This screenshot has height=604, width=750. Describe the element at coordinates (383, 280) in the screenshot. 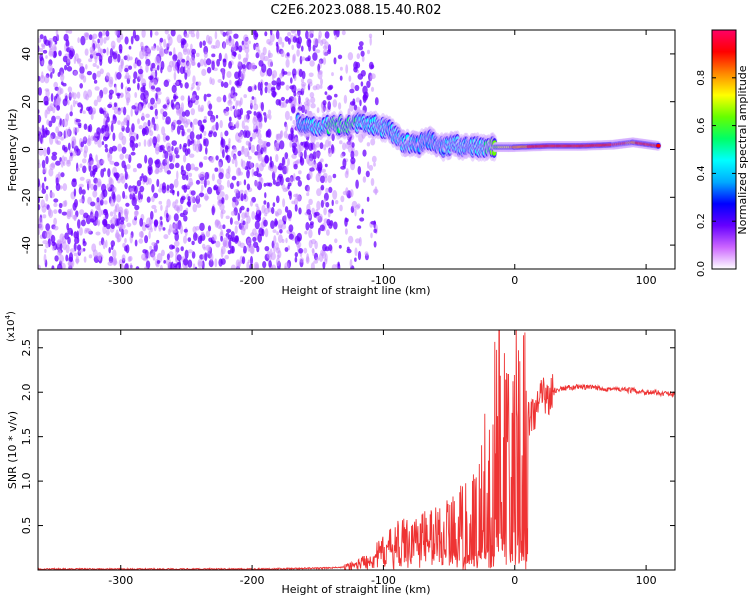

I see `x-tick-label: -100` at that location.